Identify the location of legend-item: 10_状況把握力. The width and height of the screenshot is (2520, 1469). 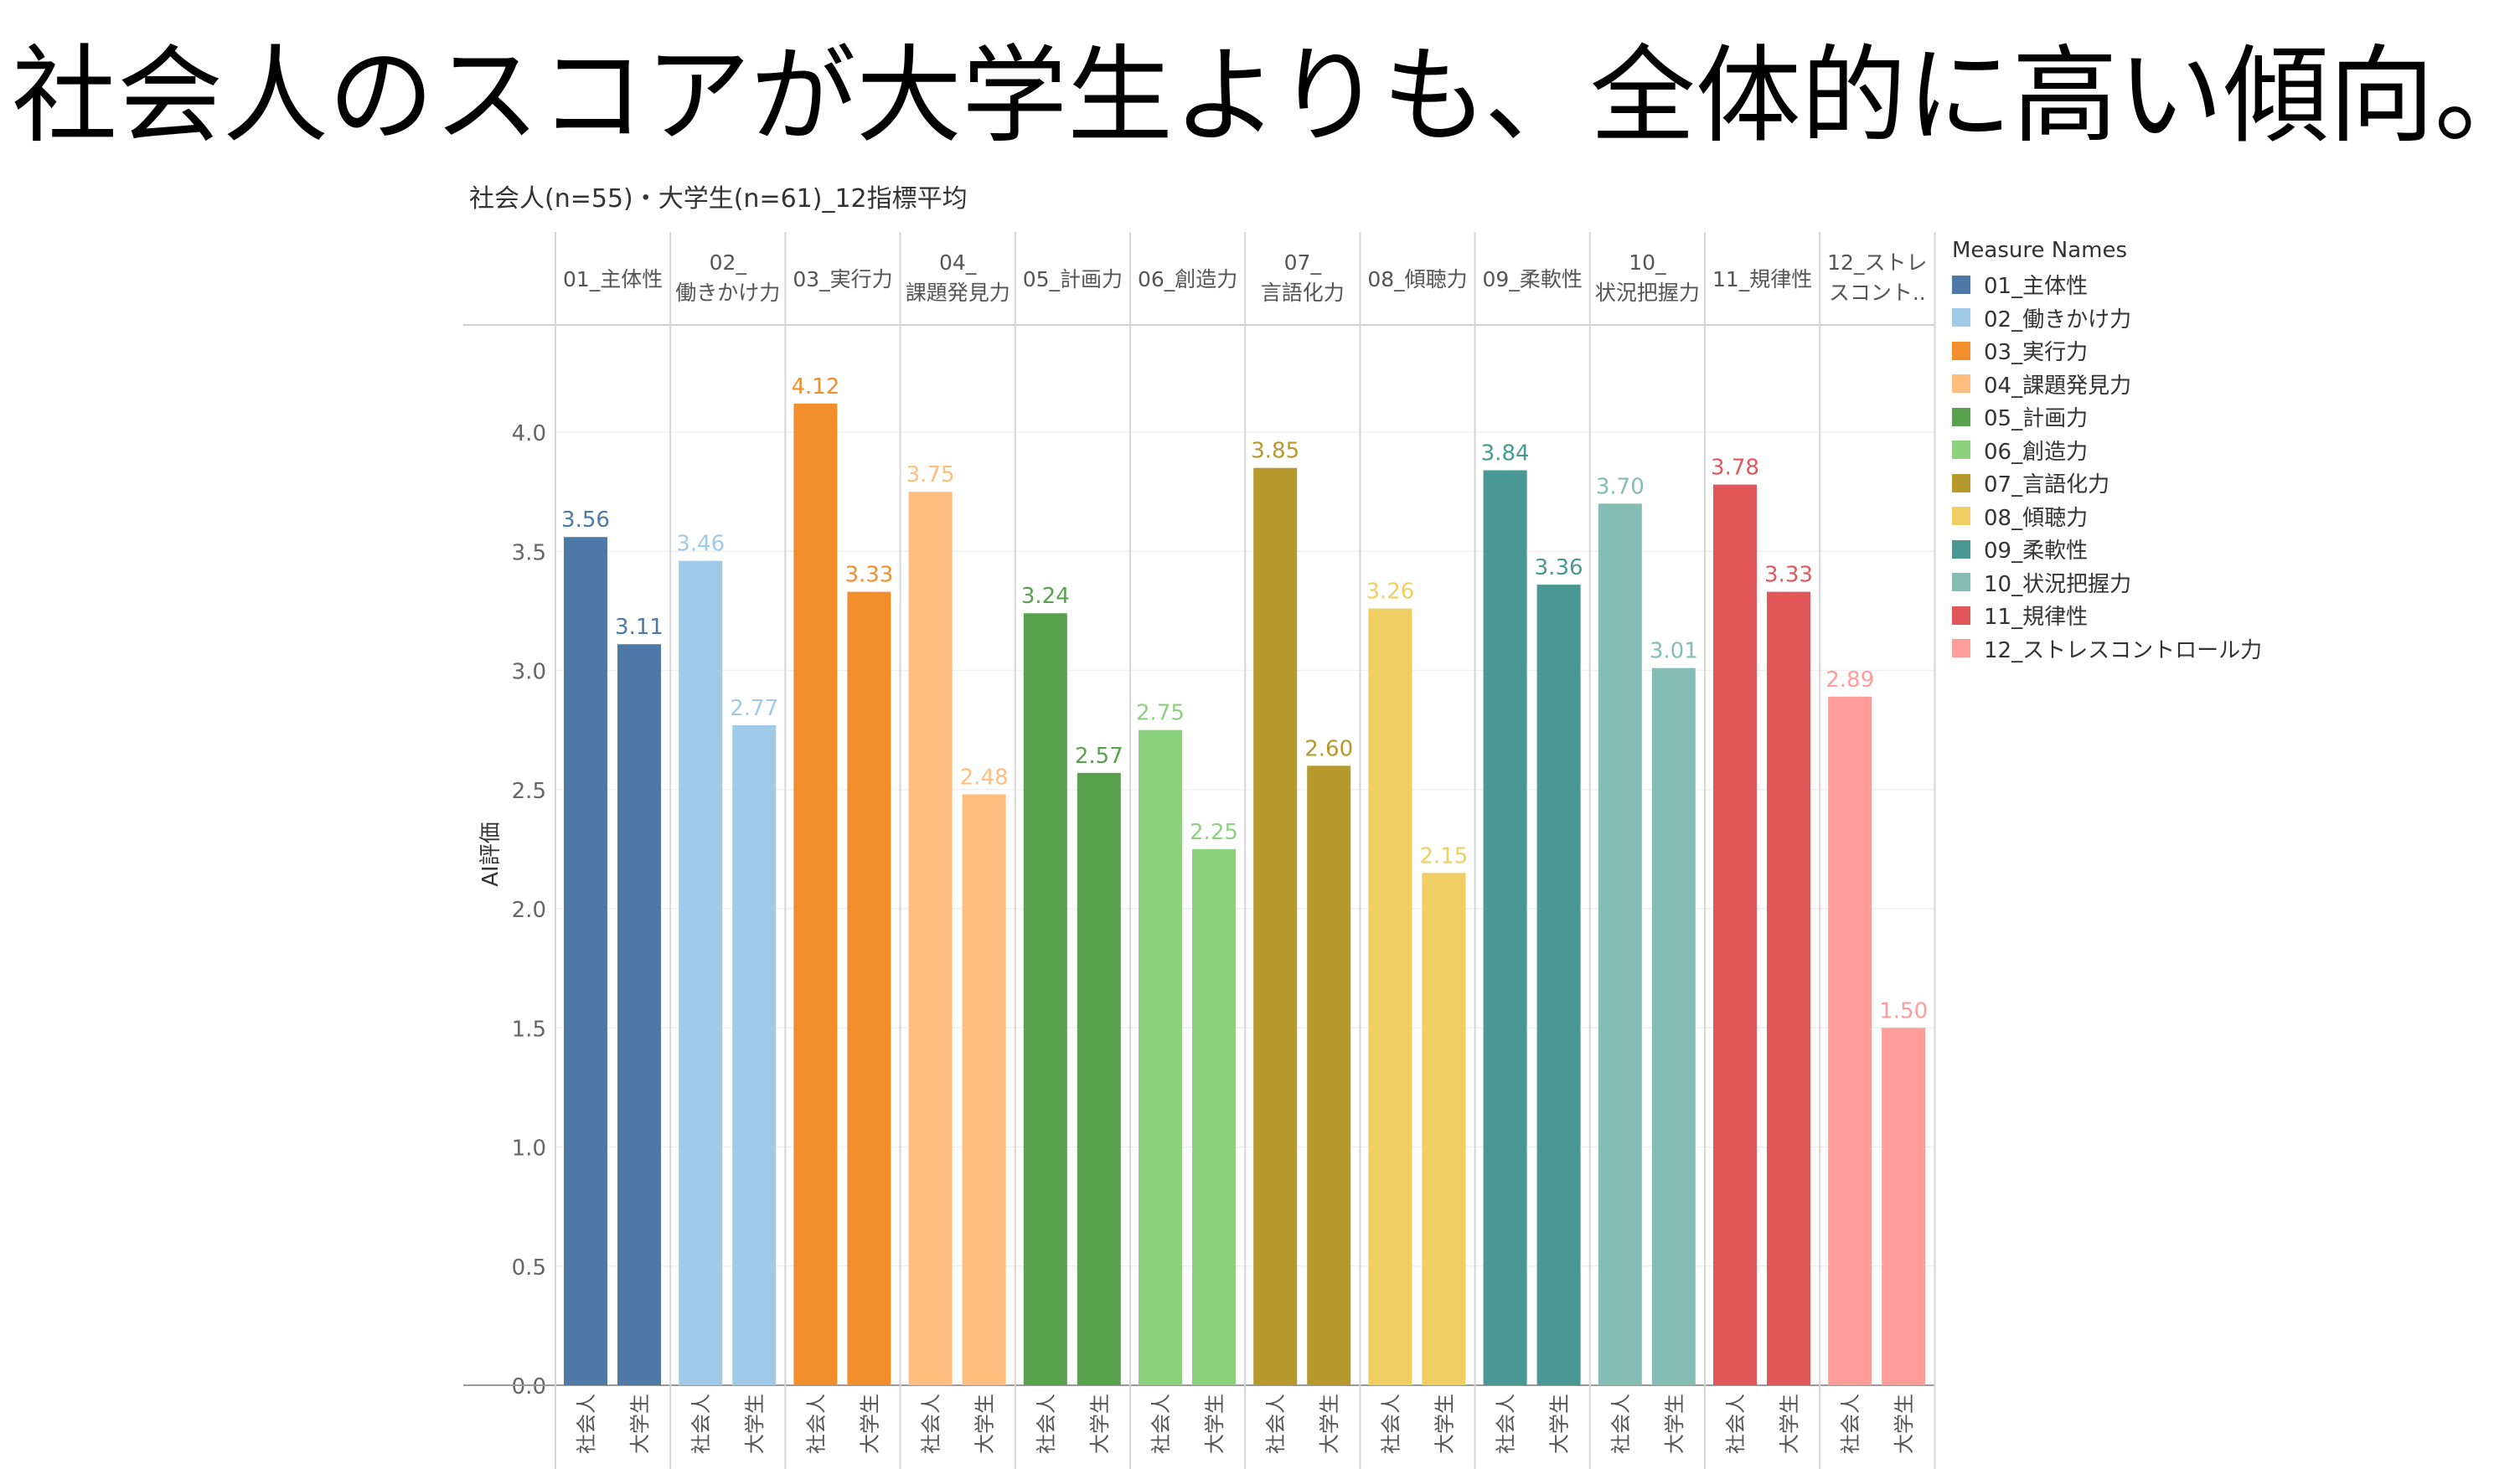
(2232, 583).